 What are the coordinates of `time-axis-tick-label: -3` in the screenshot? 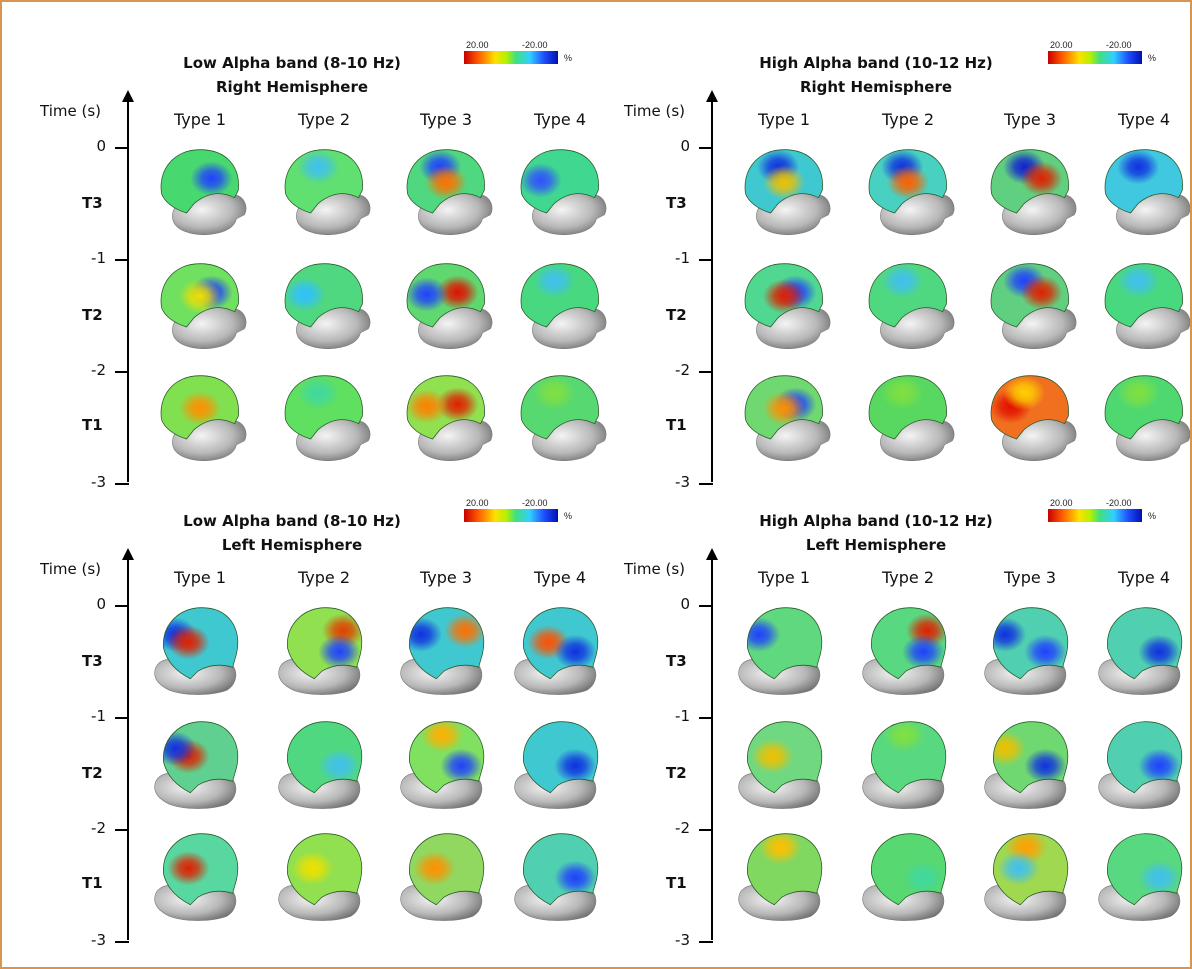 It's located at (682, 940).